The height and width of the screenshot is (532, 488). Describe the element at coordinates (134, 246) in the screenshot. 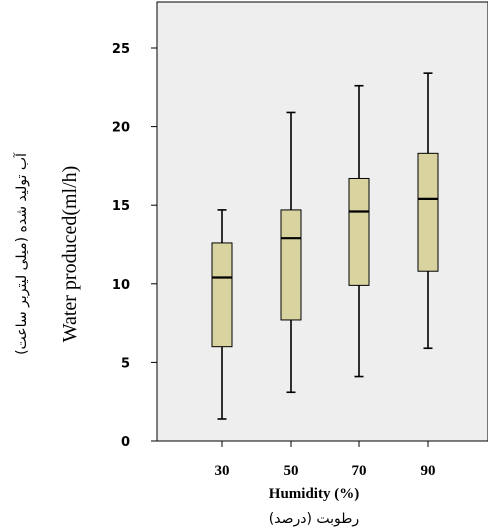

I see `y-axis: 0 5 10 15 20 25` at that location.